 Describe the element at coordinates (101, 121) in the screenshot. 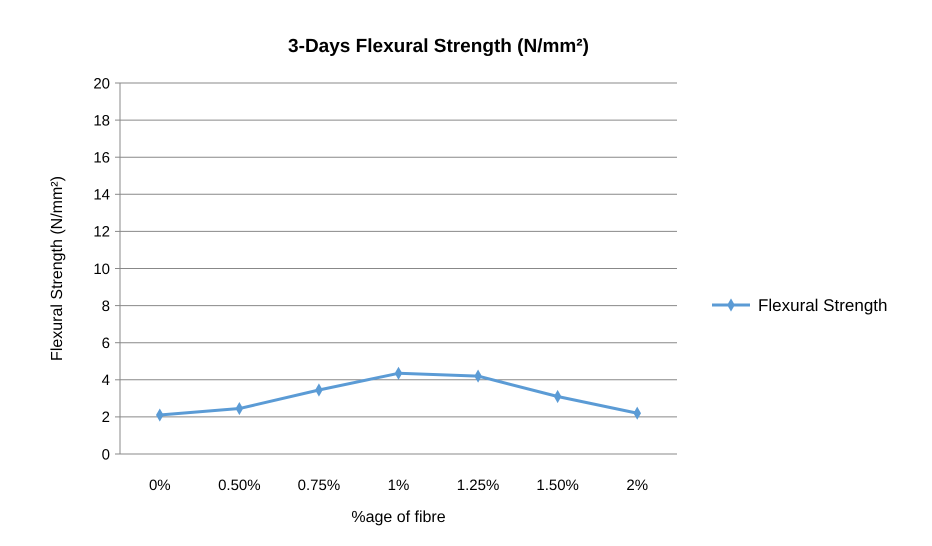

I see `y-tick-label: 18` at that location.